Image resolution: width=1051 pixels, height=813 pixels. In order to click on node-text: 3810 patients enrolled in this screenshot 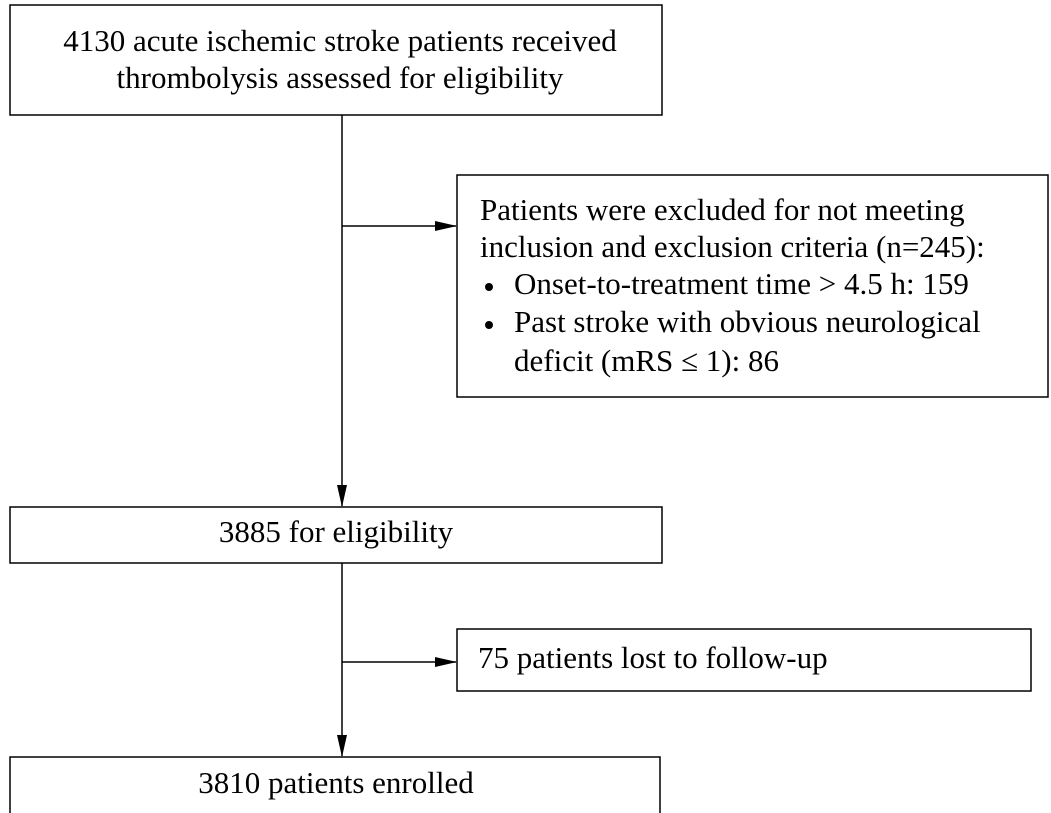, I will do `click(336, 782)`.